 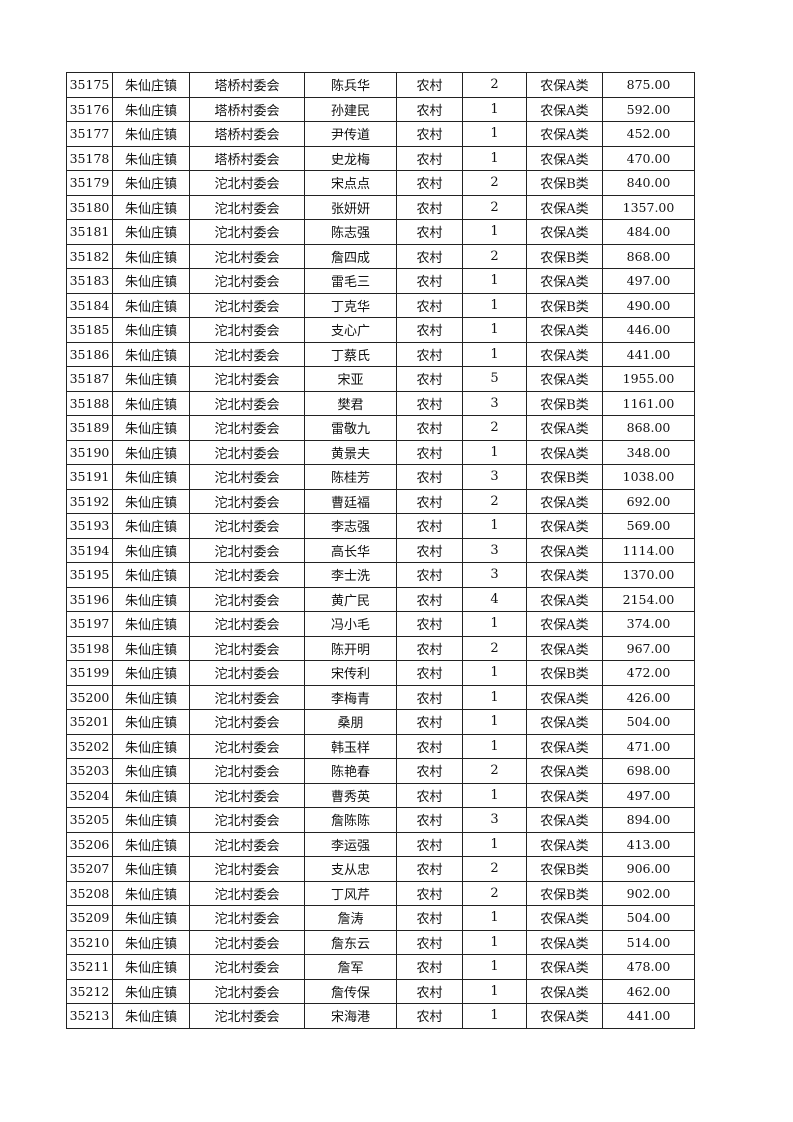 I want to click on cell-name: 黄景夫, so click(x=350, y=452).